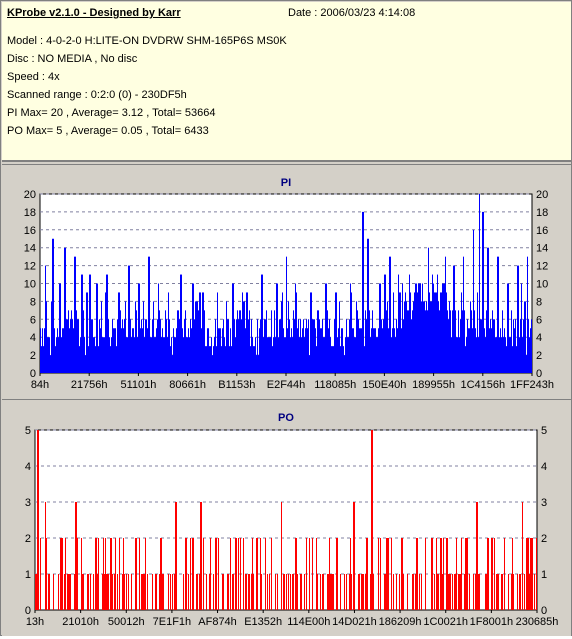 The height and width of the screenshot is (639, 572). What do you see at coordinates (544, 467) in the screenshot?
I see `y-tick-label-right: 4` at bounding box center [544, 467].